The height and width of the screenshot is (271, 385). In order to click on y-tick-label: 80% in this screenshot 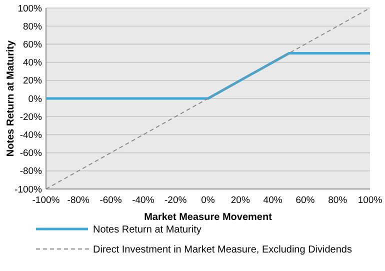, I will do `click(32, 26)`.